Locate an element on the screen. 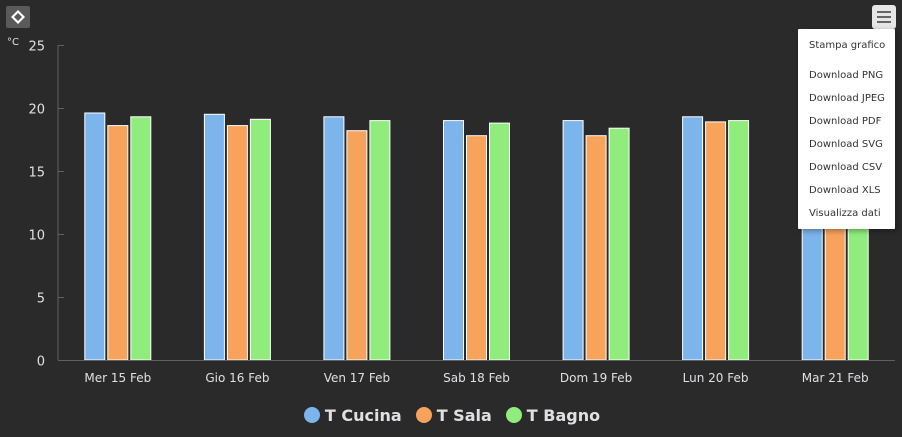 The height and width of the screenshot is (437, 902). chart-logo-button is located at coordinates (18, 17).